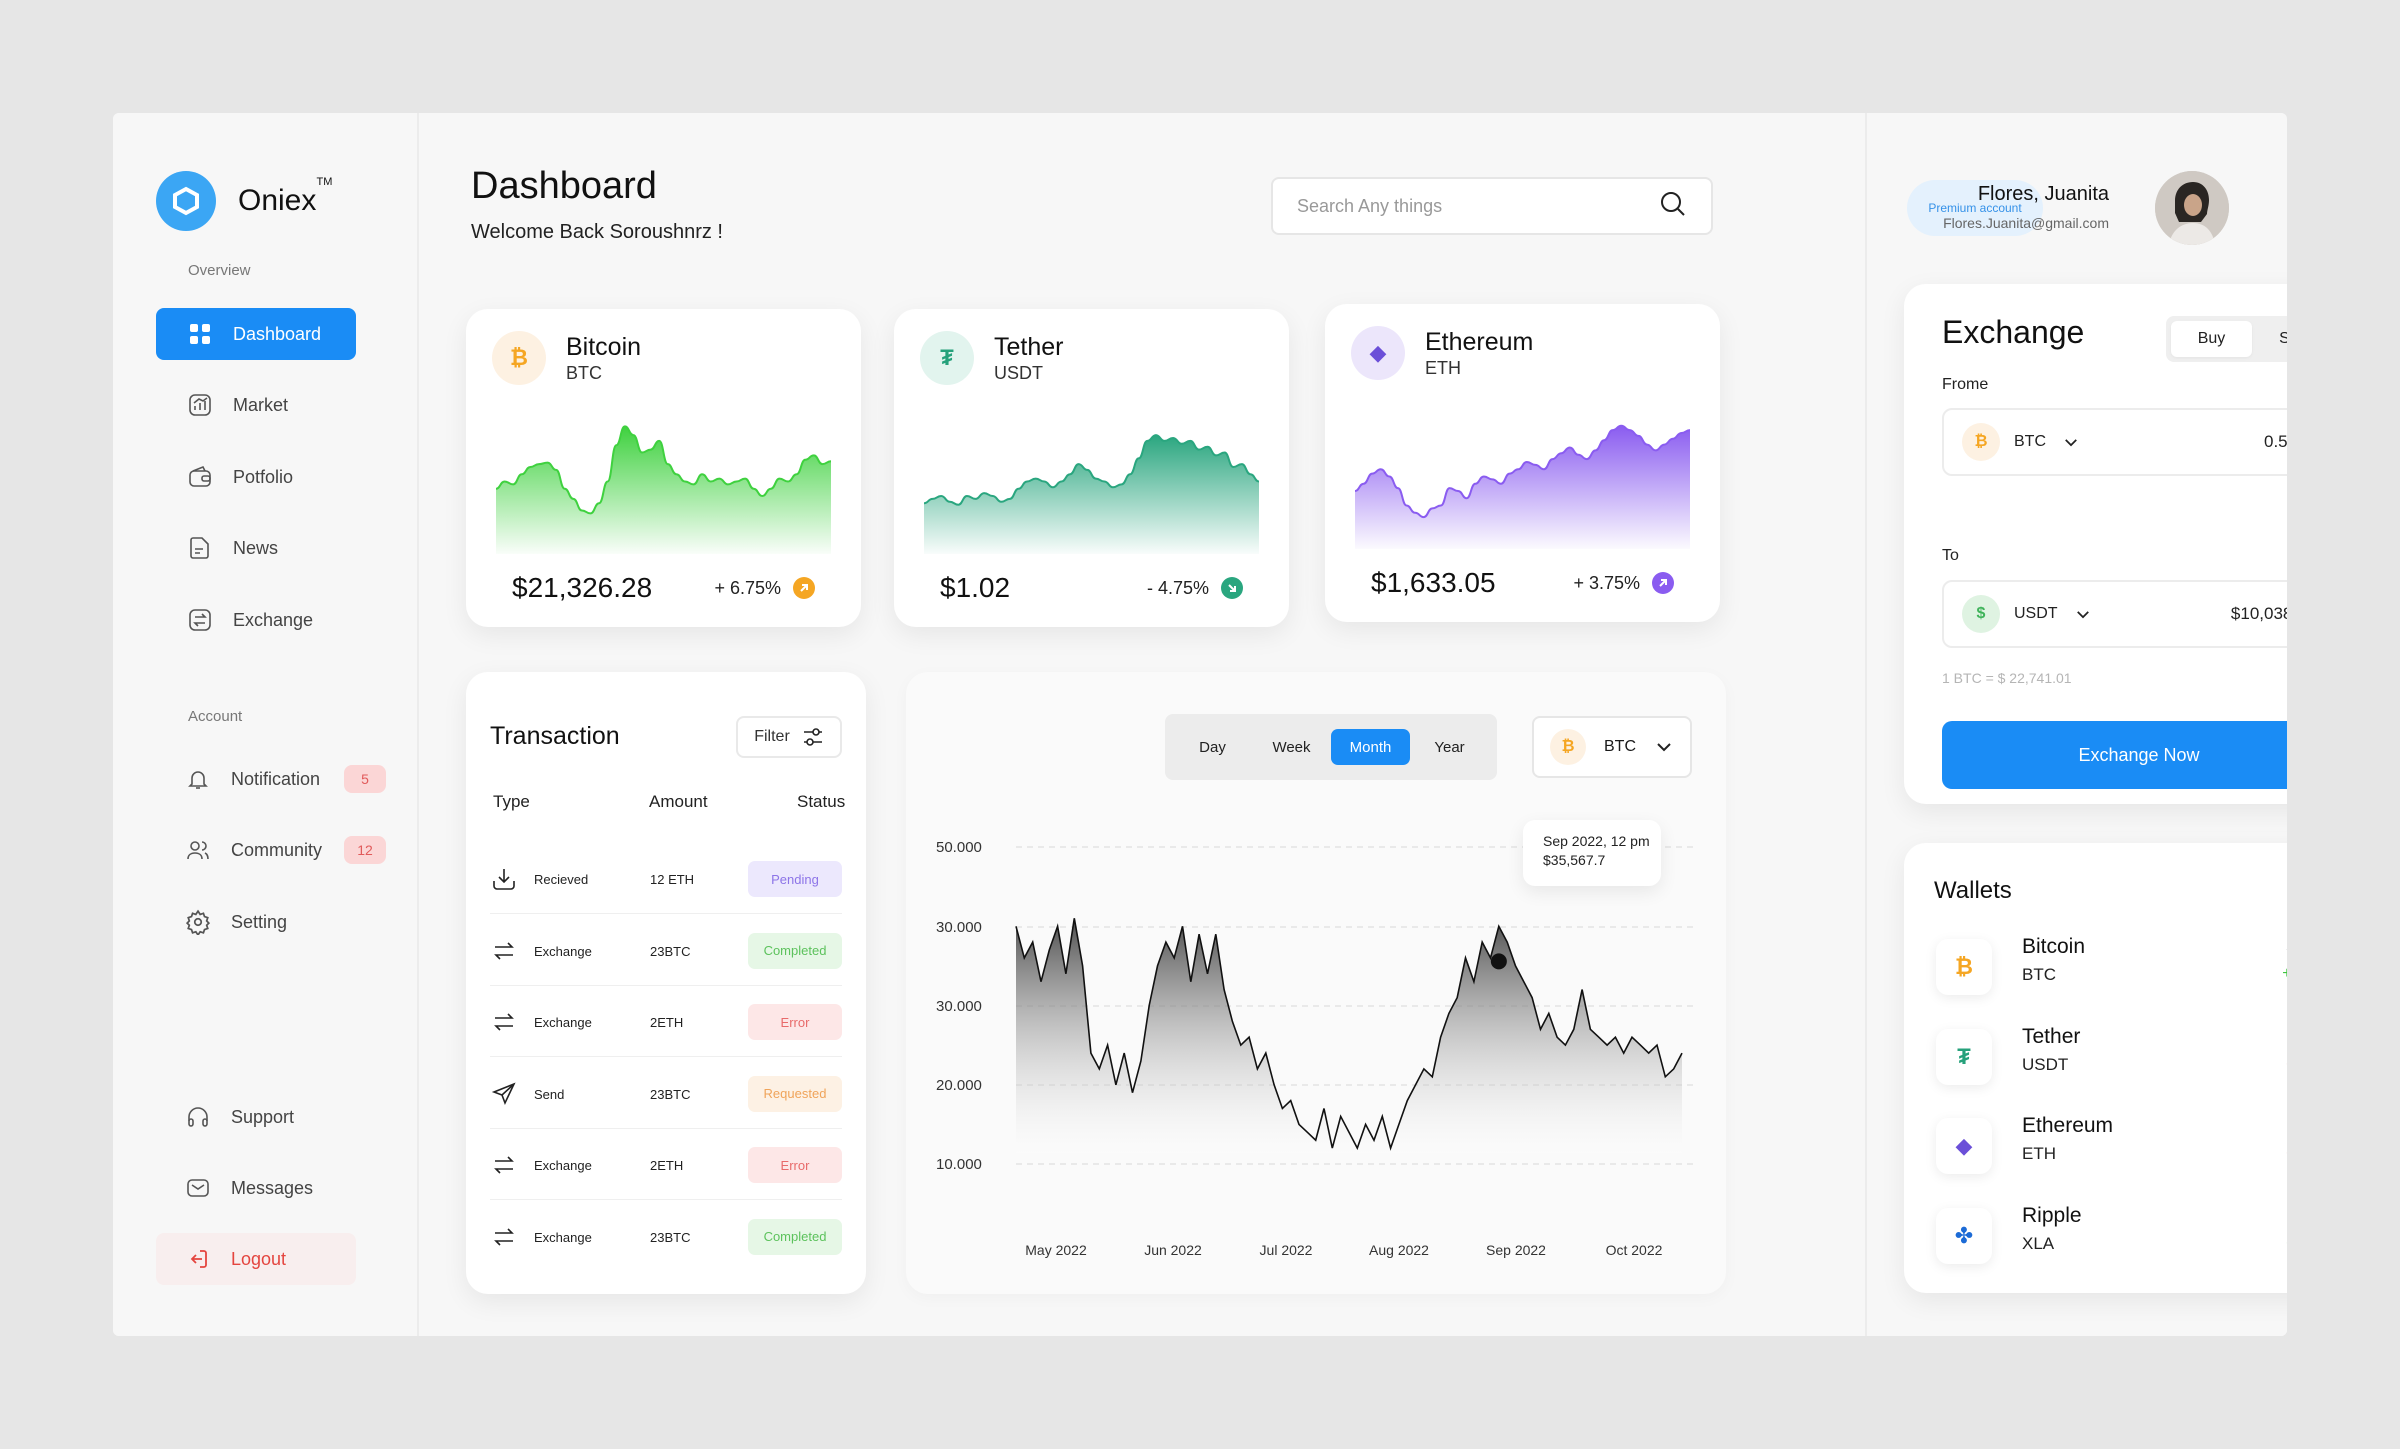 The image size is (2400, 1449). Describe the element at coordinates (2114, 755) in the screenshot. I see `exchange-now-button: Exchange Now` at that location.